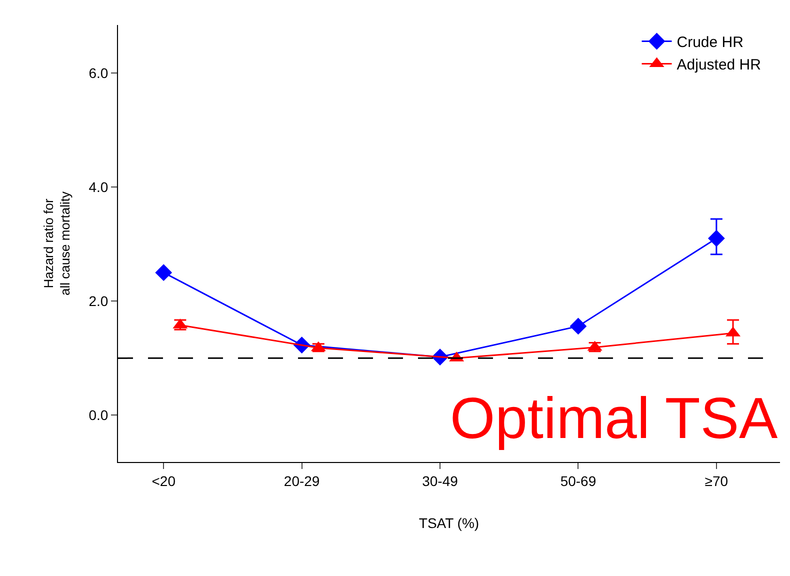 This screenshot has width=790, height=576. Describe the element at coordinates (164, 480) in the screenshot. I see `x-tick-label: <20` at that location.